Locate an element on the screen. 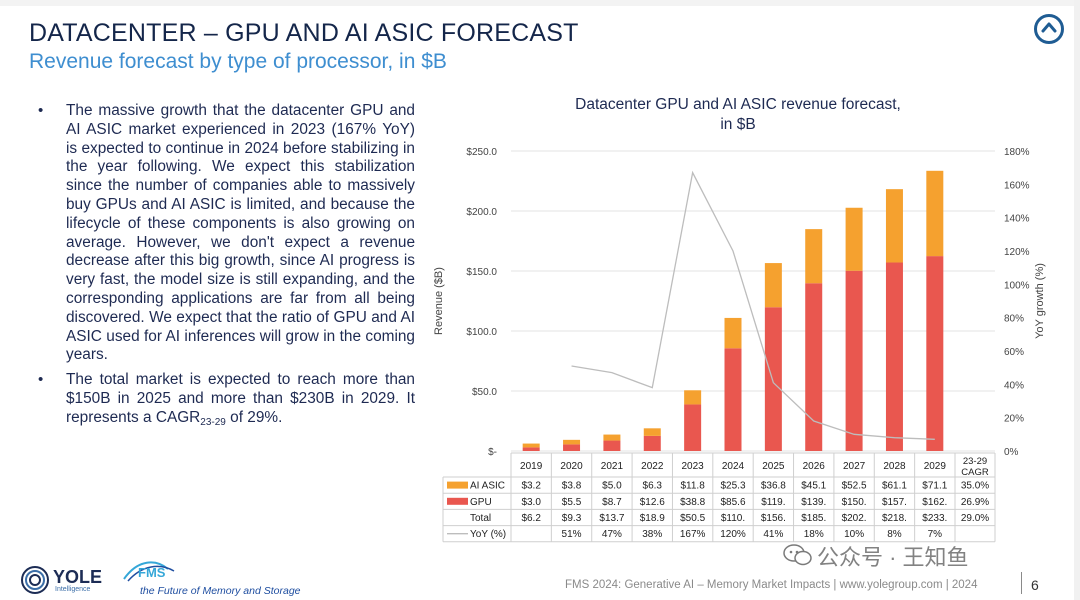 This screenshot has height=600, width=1080. table-cell: $185. is located at coordinates (813, 518).